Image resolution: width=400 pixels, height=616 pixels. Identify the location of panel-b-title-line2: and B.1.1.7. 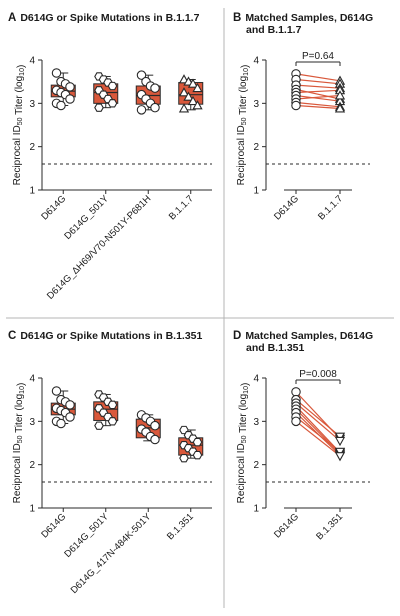
(274, 30).